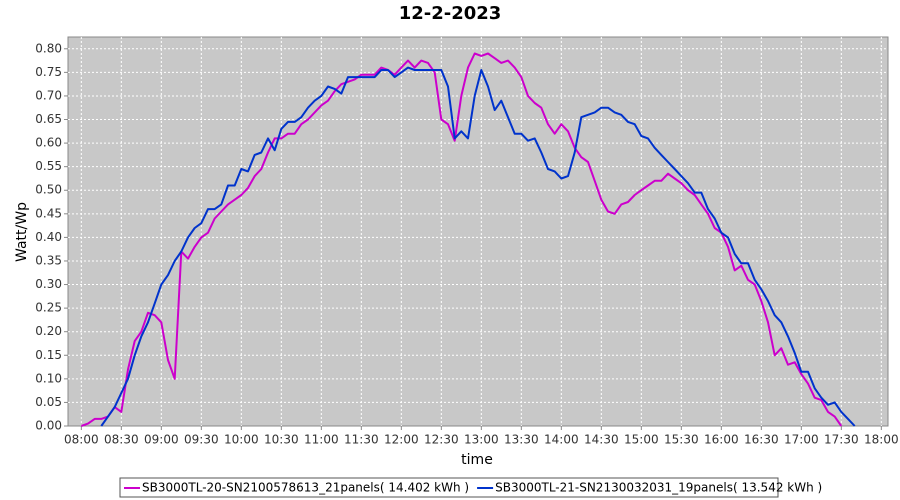 This screenshot has width=900, height=500. What do you see at coordinates (48, 284) in the screenshot?
I see `y-tick-label: 0.30` at bounding box center [48, 284].